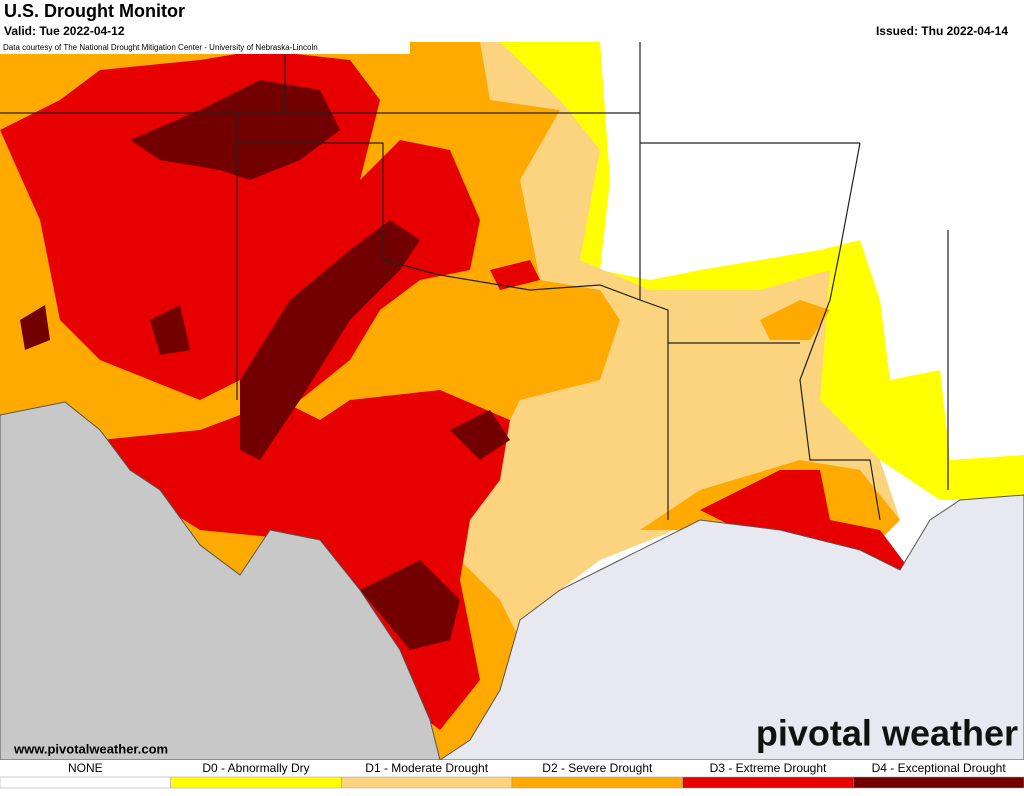 This screenshot has width=1024, height=796. What do you see at coordinates (255, 768) in the screenshot?
I see `legend-label: D0 - Abnormally Dry` at bounding box center [255, 768].